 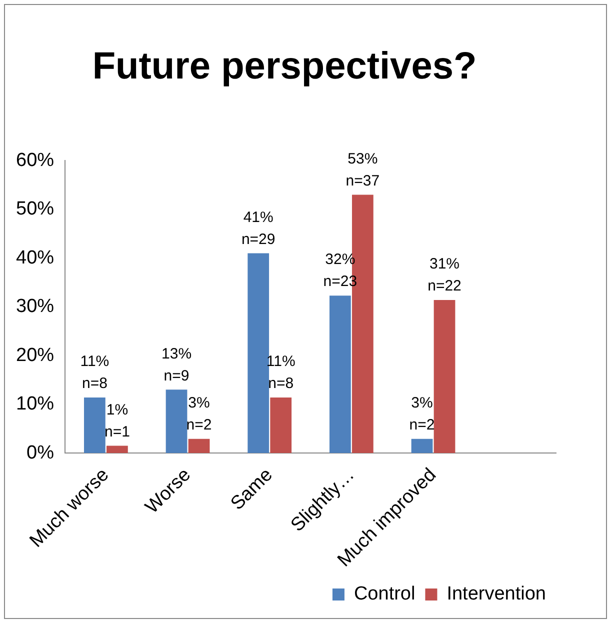 What do you see at coordinates (35, 209) in the screenshot?
I see `y-tick-label: 50%` at bounding box center [35, 209].